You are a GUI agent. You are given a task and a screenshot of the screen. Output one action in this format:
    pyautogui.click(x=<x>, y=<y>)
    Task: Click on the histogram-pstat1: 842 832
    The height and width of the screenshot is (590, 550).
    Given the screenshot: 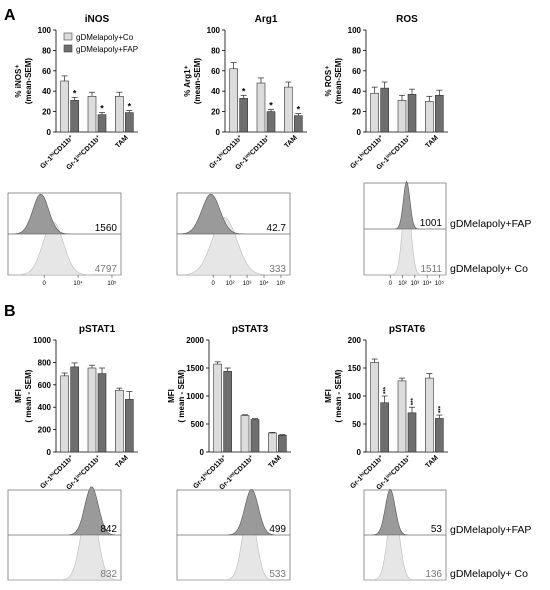 What is the action you would take?
    pyautogui.click(x=64, y=533)
    